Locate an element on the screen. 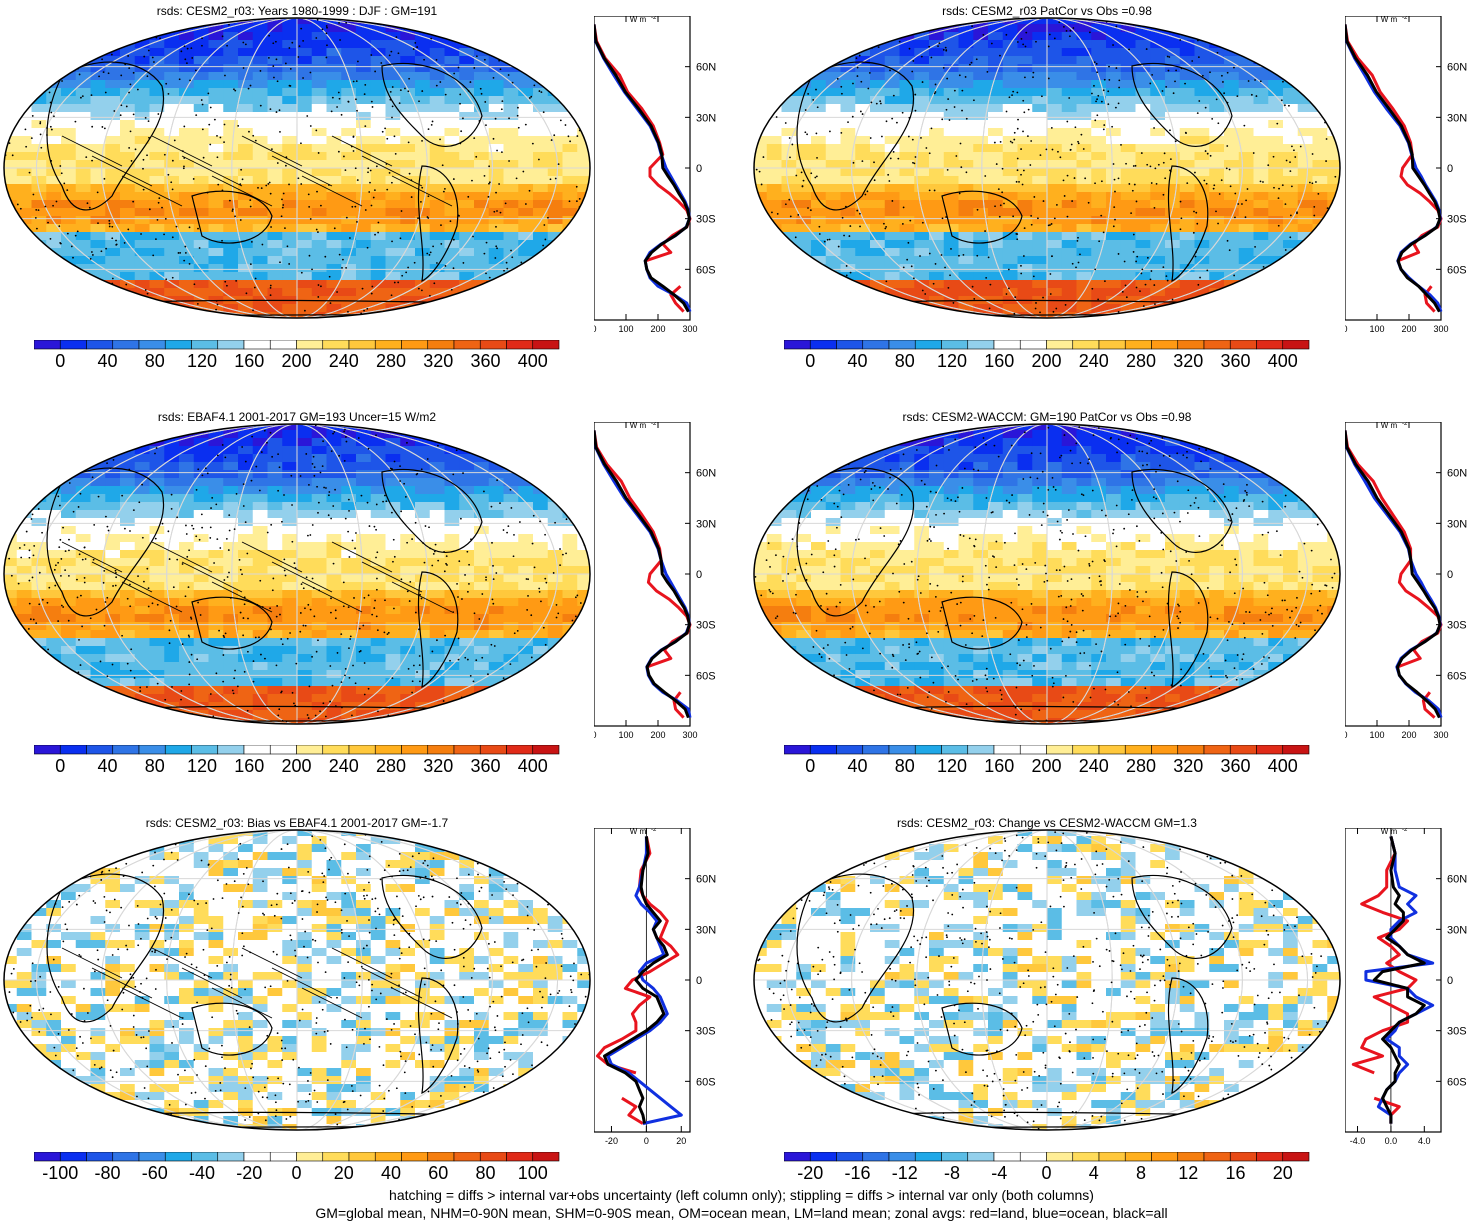  zonal-x-tick-label: 200 is located at coordinates (657, 329).